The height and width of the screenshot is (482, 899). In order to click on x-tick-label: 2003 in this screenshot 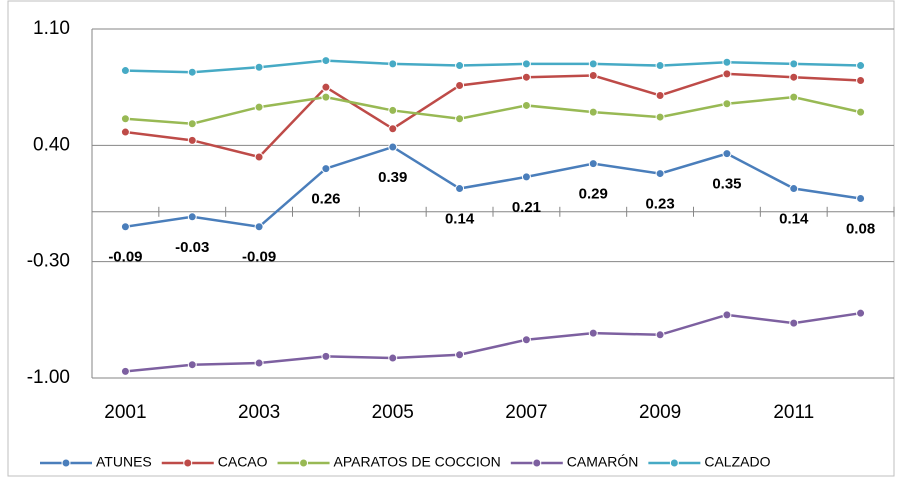, I will do `click(259, 412)`.